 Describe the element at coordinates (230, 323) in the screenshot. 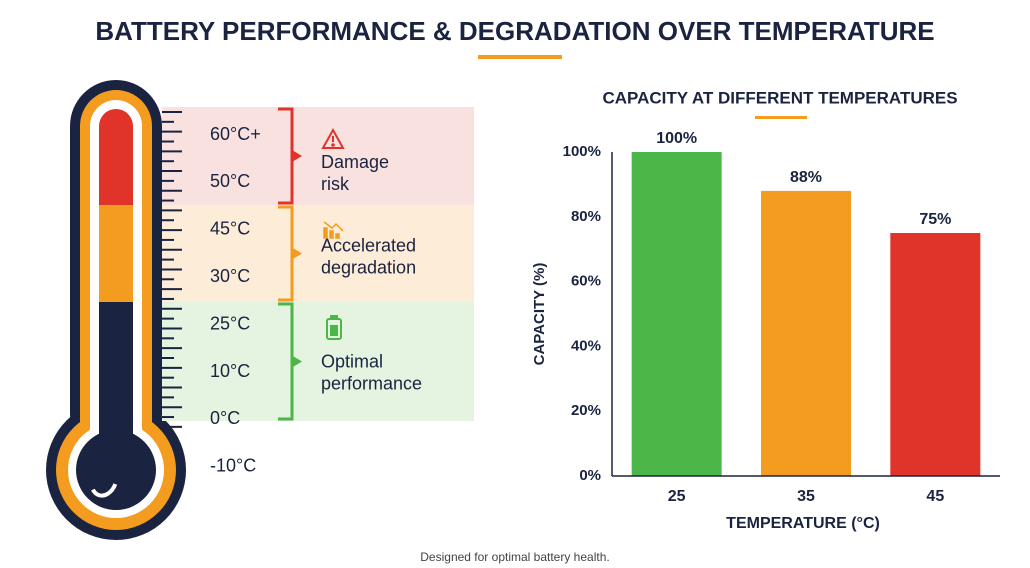

I see `temperature-label: 25°C` at that location.